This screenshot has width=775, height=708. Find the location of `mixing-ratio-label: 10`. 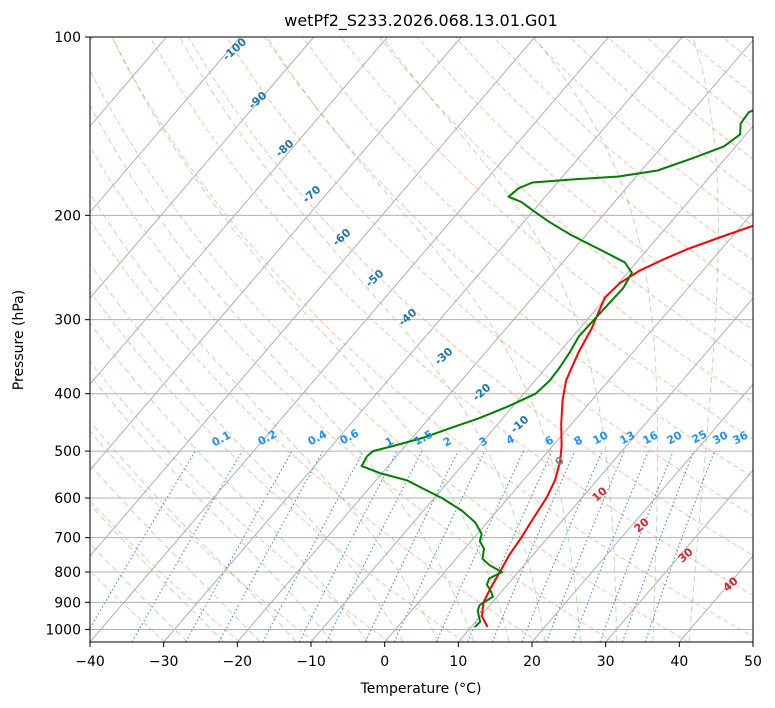

mixing-ratio-label: 10 is located at coordinates (601, 437).